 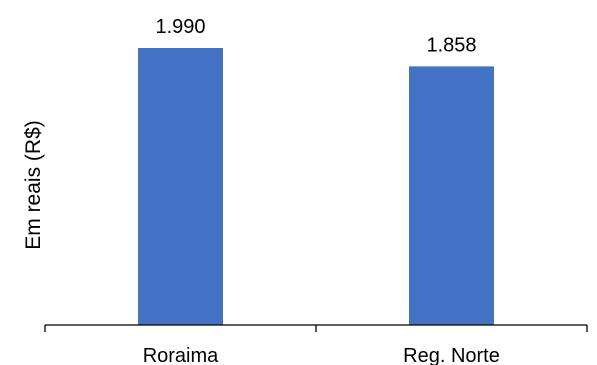 I want to click on data-label: 1.990, so click(x=180, y=27).